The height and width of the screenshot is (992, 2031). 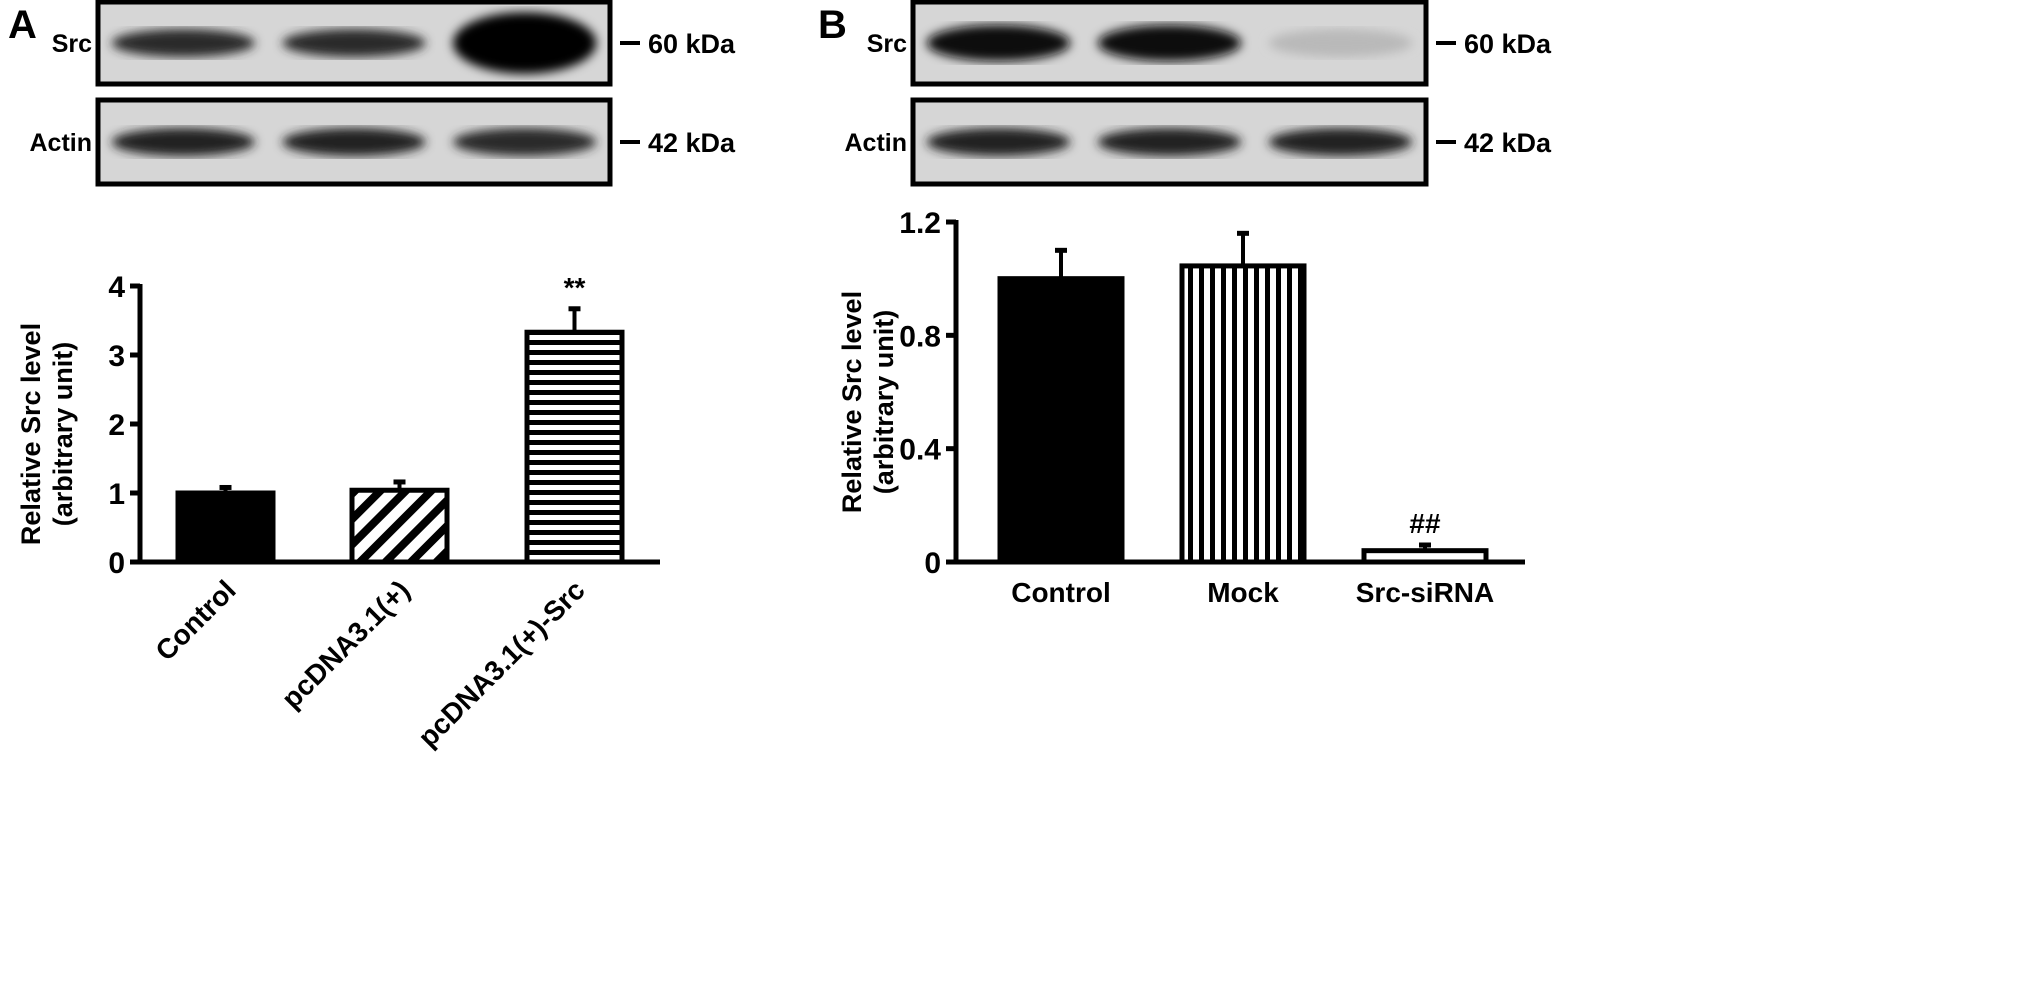 I want to click on x-tick-label: Src-siRNA, so click(x=1425, y=592).